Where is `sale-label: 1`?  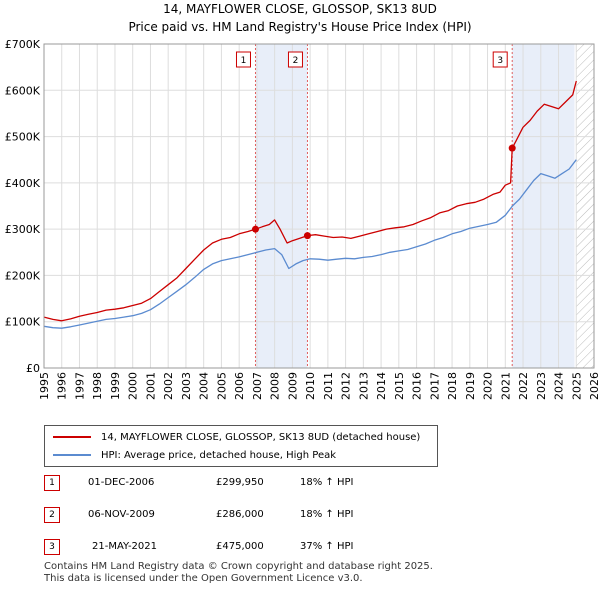 sale-label: 1 is located at coordinates (244, 61).